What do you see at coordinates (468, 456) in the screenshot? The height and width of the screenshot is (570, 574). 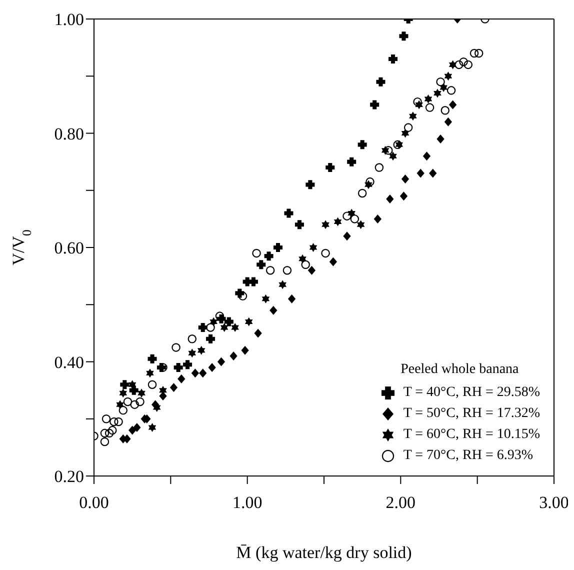 I see `legend-label: T = 70°C, RH = 6.93%` at bounding box center [468, 456].